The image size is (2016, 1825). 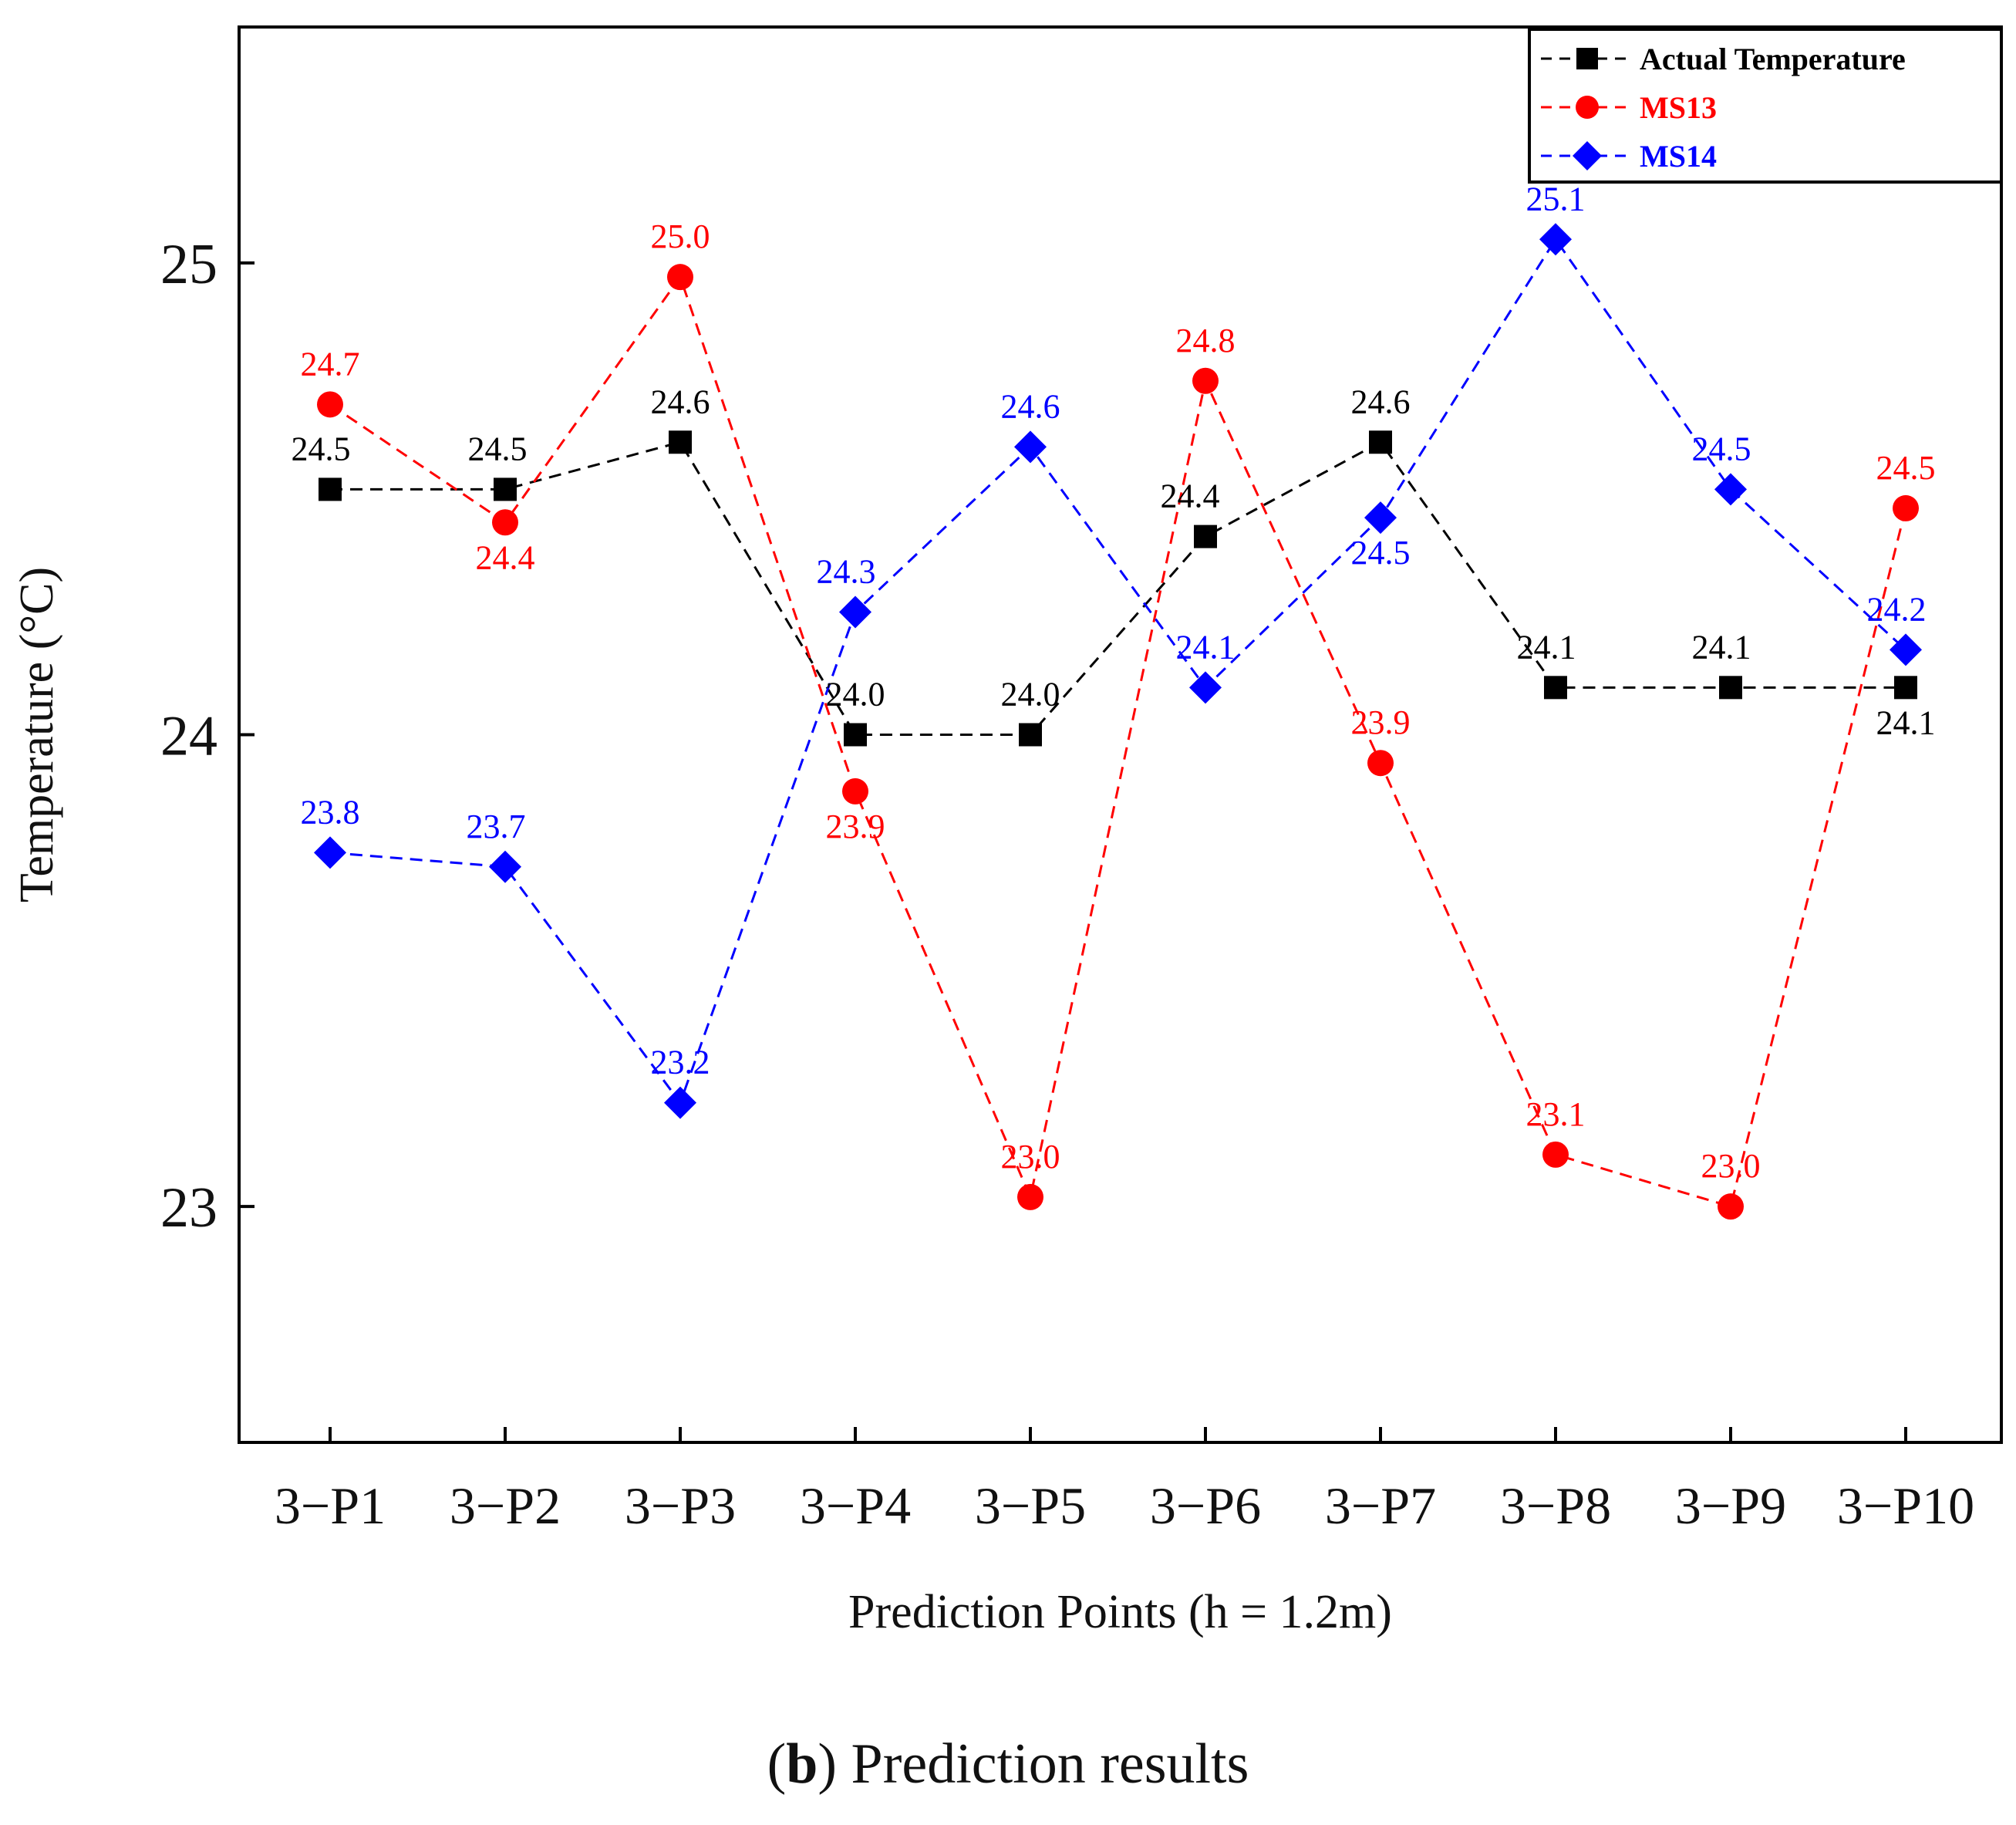 What do you see at coordinates (1556, 1114) in the screenshot?
I see `data-label-ms13: 23.1` at bounding box center [1556, 1114].